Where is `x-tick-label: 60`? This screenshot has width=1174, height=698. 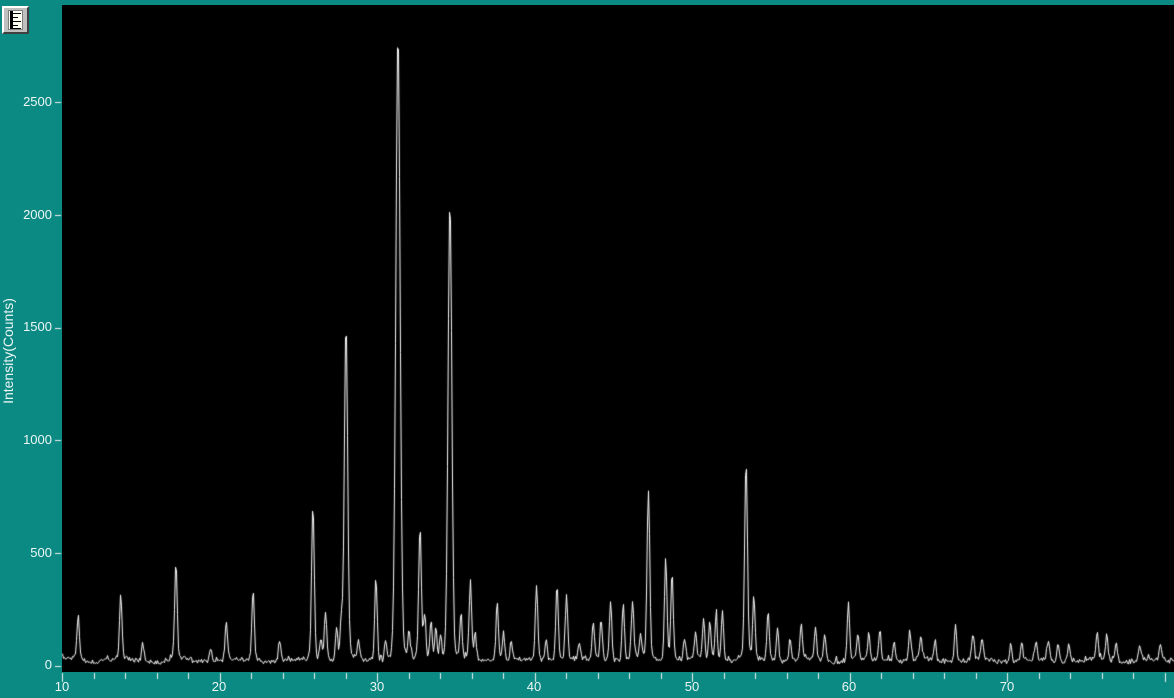 x-tick-label: 60 is located at coordinates (849, 686).